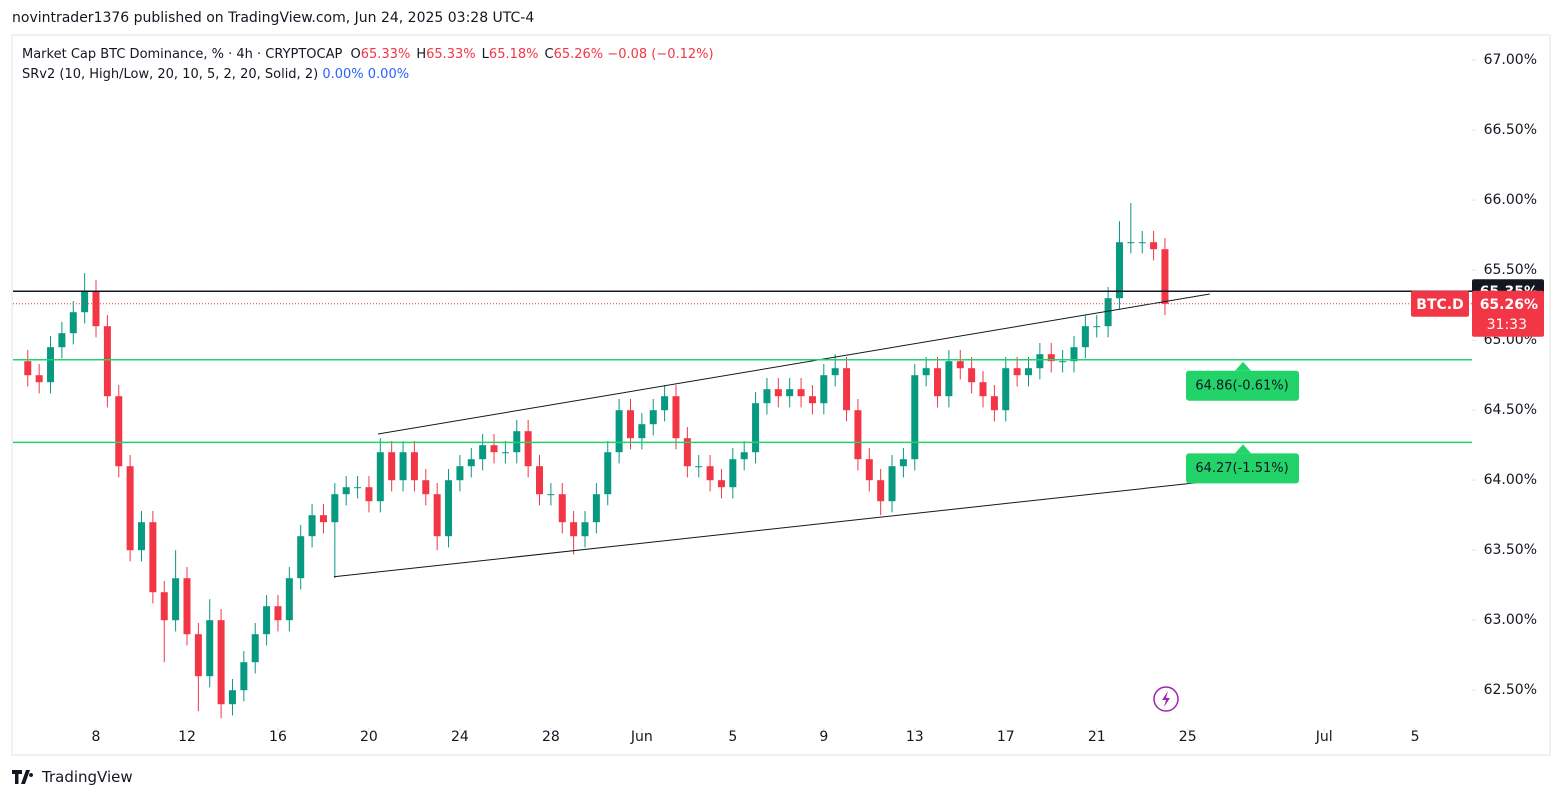 This screenshot has width=1564, height=800. I want to click on ohlc-key: L, so click(485, 54).